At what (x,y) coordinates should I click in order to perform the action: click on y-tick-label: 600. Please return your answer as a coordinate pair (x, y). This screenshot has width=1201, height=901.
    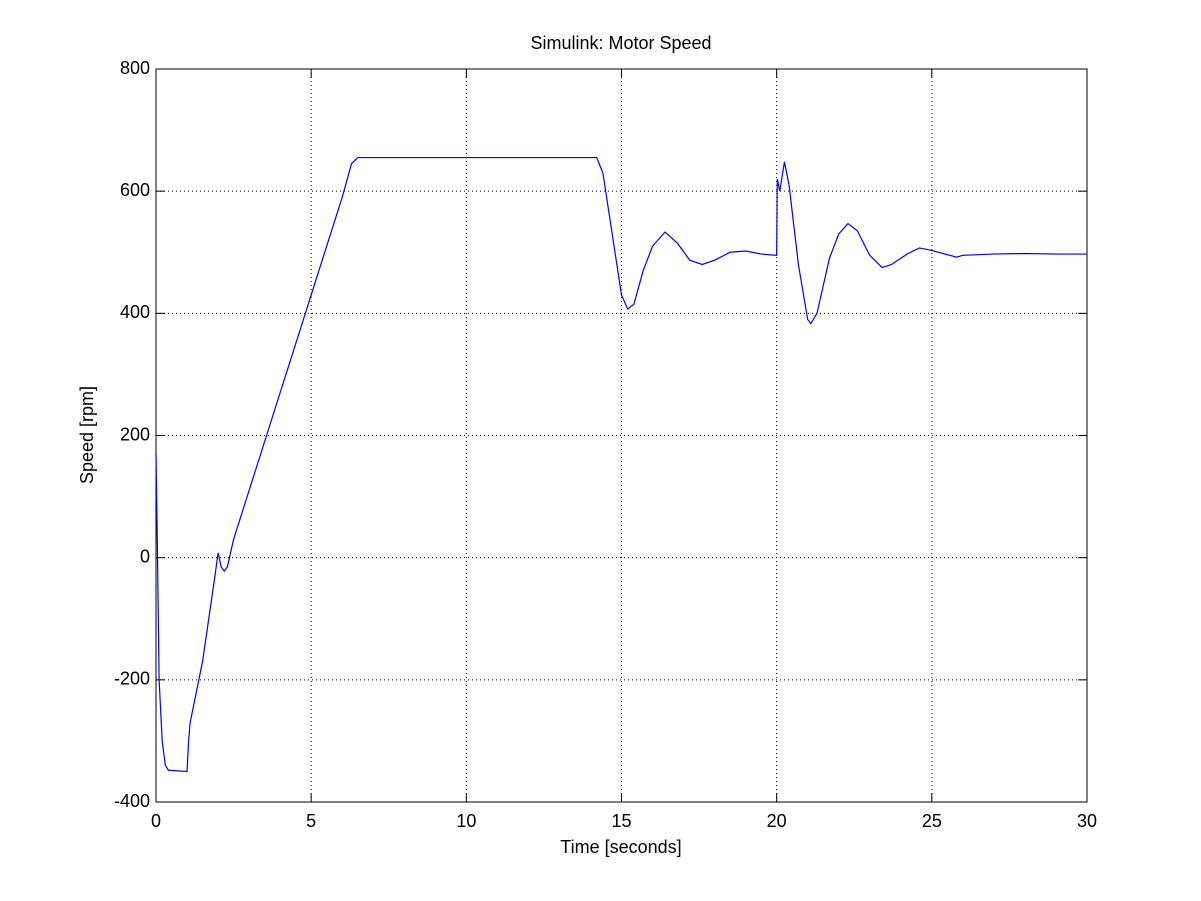
    Looking at the image, I should click on (135, 190).